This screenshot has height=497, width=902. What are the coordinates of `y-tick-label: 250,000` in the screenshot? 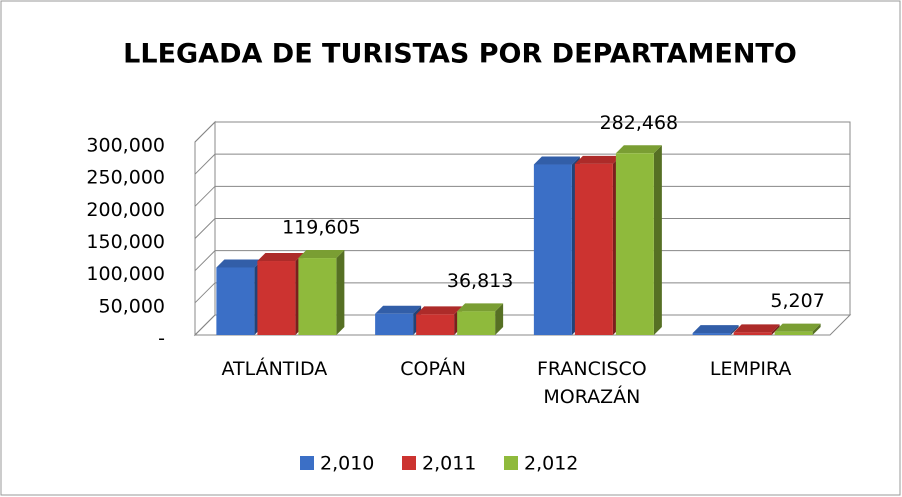 It's located at (125, 178).